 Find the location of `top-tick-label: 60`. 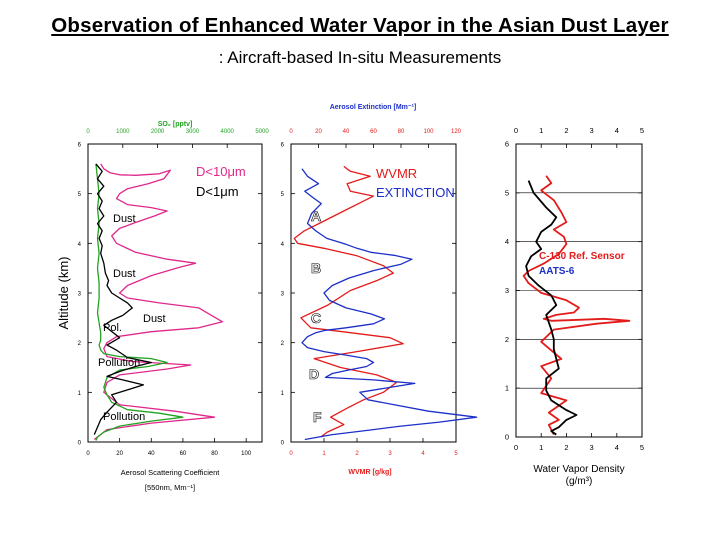

top-tick-label: 60 is located at coordinates (373, 132).